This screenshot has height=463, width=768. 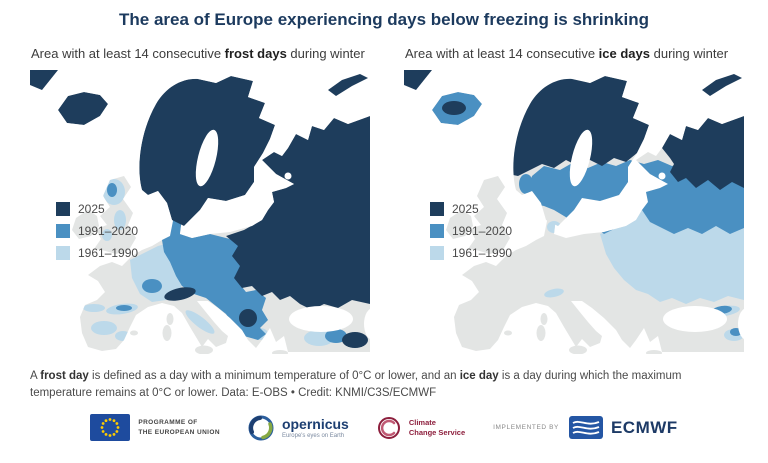 I want to click on ice-subtitle-keyword: ice days, so click(x=624, y=53).